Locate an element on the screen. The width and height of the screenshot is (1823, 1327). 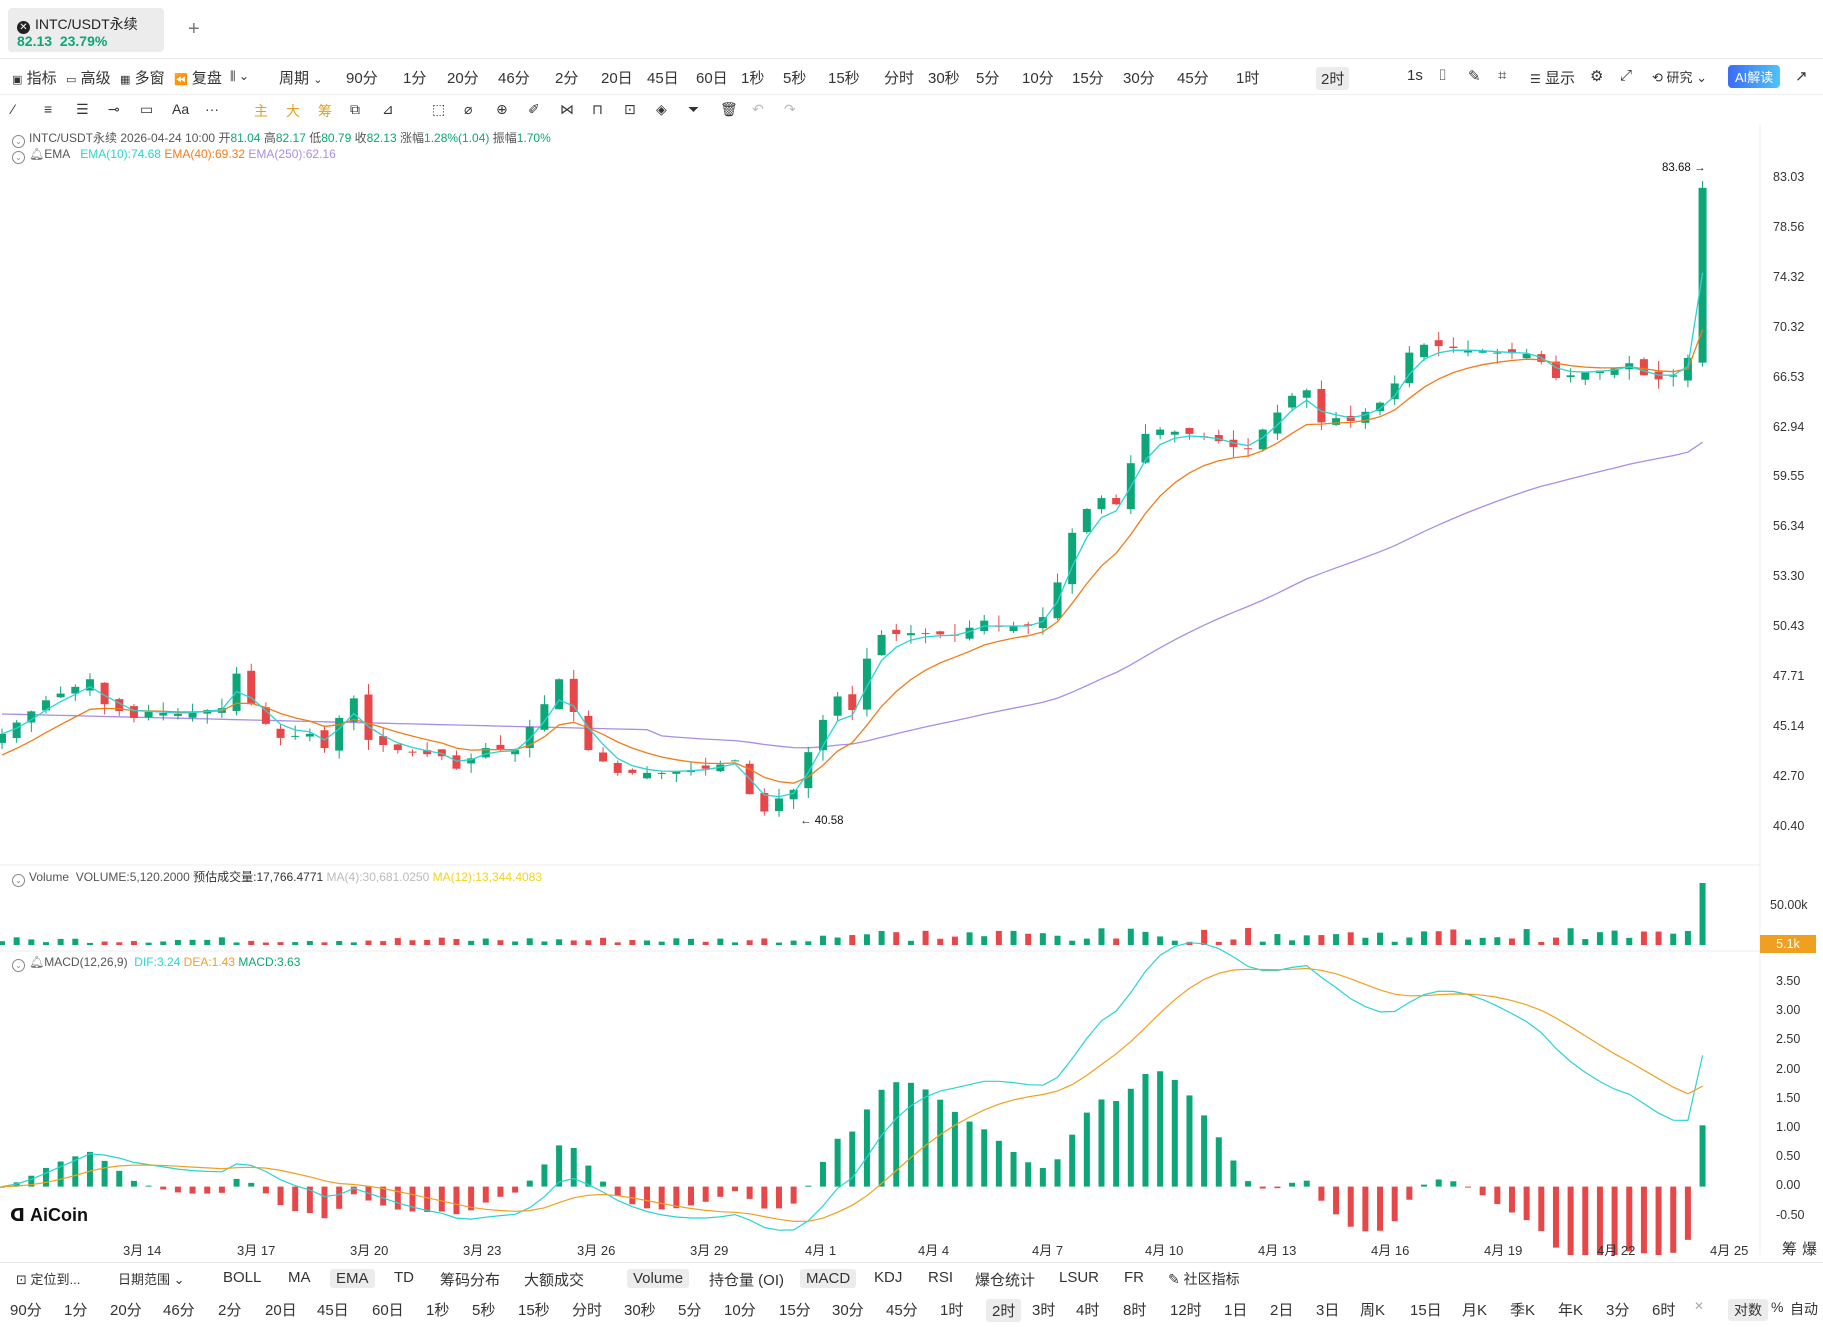
community-indicator-button: ✎ 社区指标 is located at coordinates (1204, 1279).